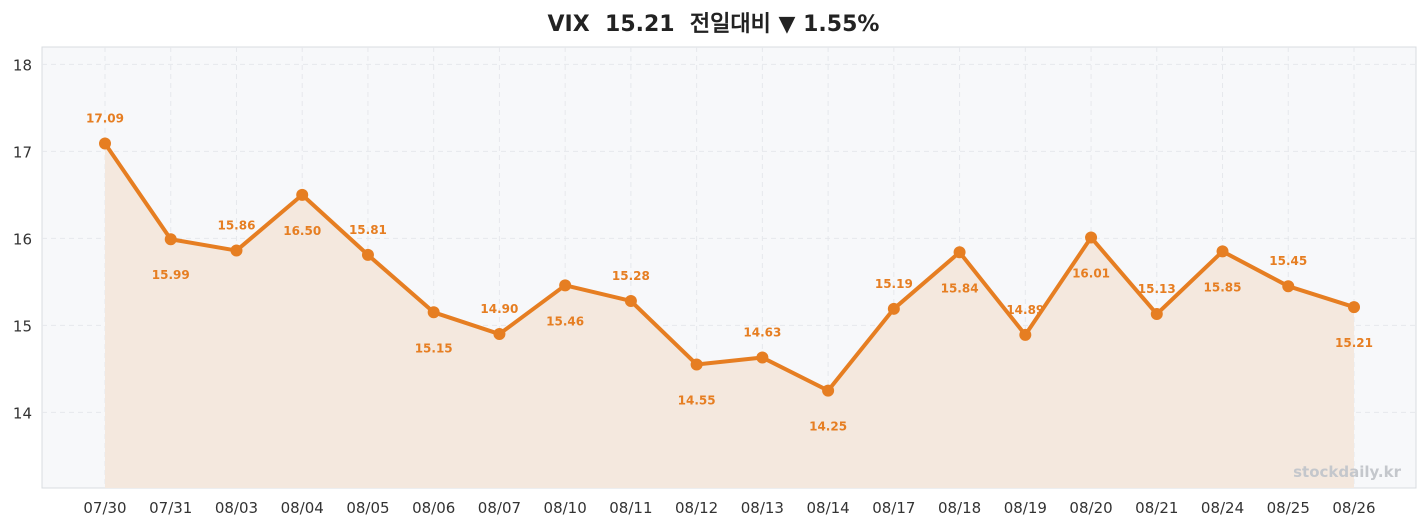  What do you see at coordinates (105, 119) in the screenshot?
I see `data-label: 17.09` at bounding box center [105, 119].